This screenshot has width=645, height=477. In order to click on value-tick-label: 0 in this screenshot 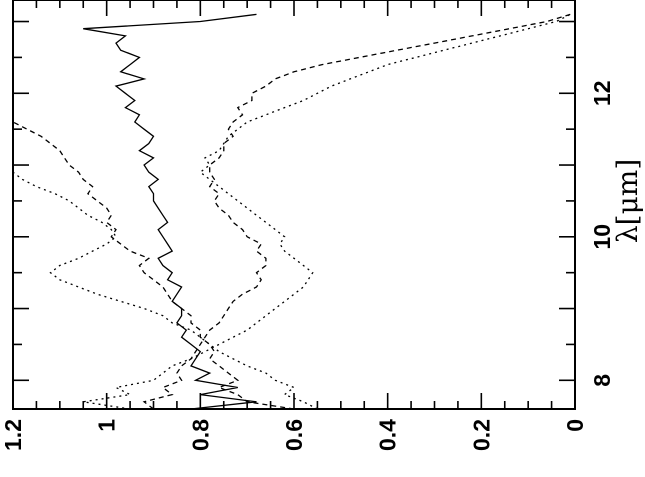, I will do `click(575, 425)`.